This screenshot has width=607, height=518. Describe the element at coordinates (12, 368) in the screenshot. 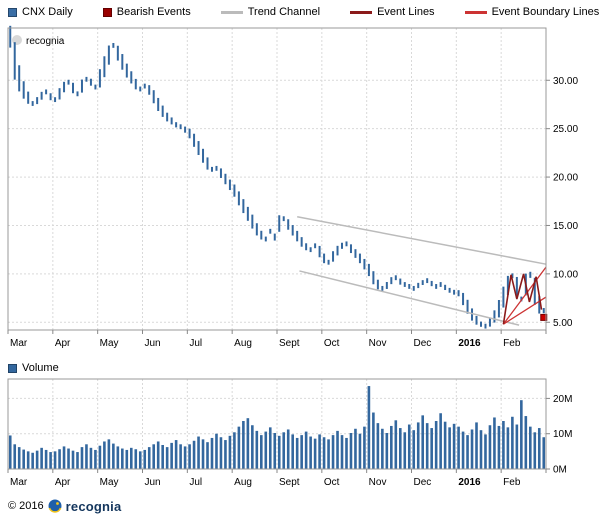

I see `volume-swatch-icon` at that location.